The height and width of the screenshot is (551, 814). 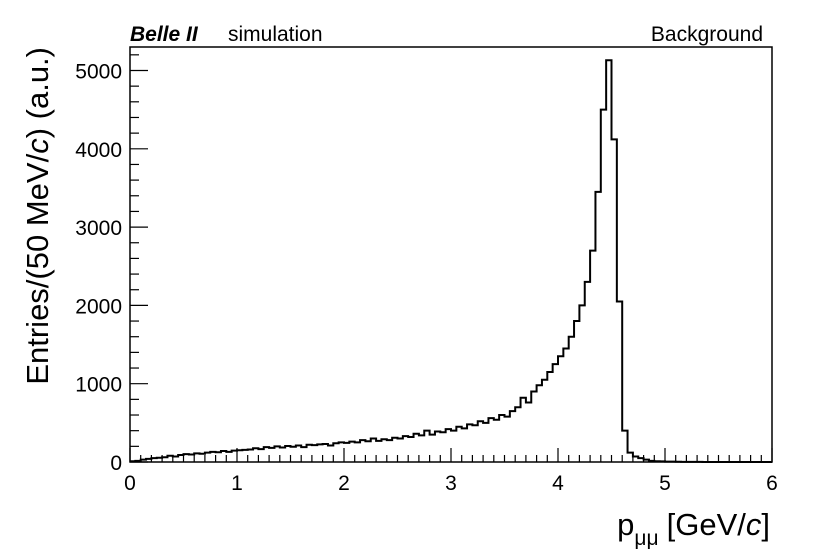 I want to click on y-tick-label: 2000, so click(x=98, y=306).